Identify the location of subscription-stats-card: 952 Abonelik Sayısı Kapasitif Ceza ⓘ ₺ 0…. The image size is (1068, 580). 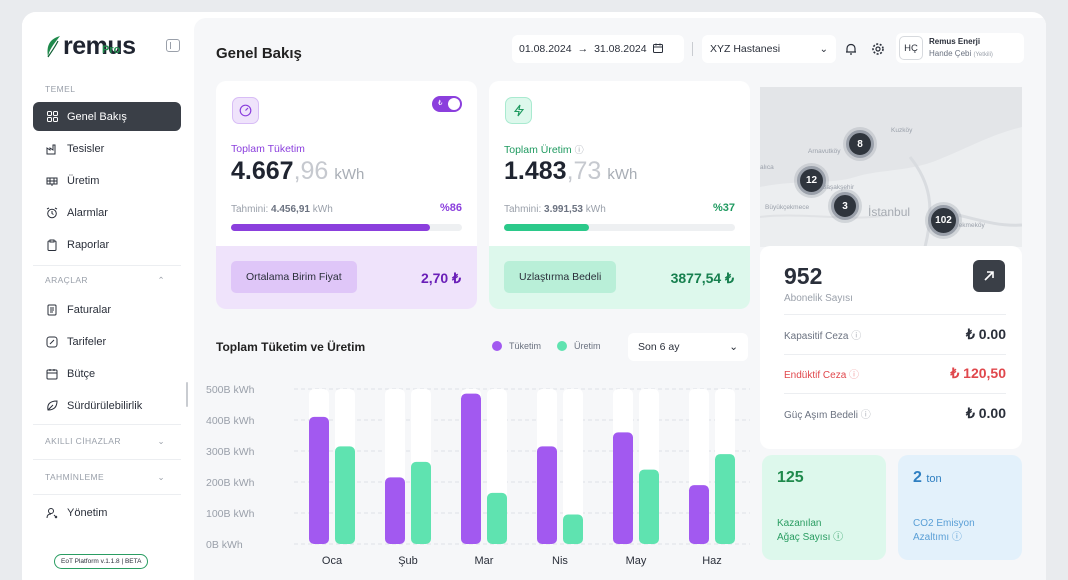
(891, 347).